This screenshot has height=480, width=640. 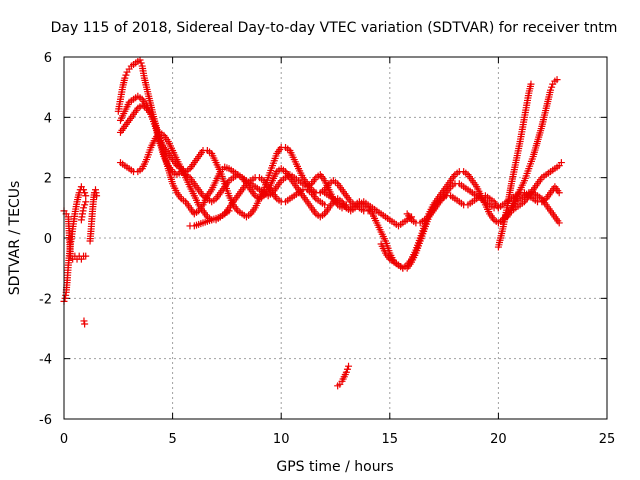 I want to click on series-track-m, so click(x=514, y=165).